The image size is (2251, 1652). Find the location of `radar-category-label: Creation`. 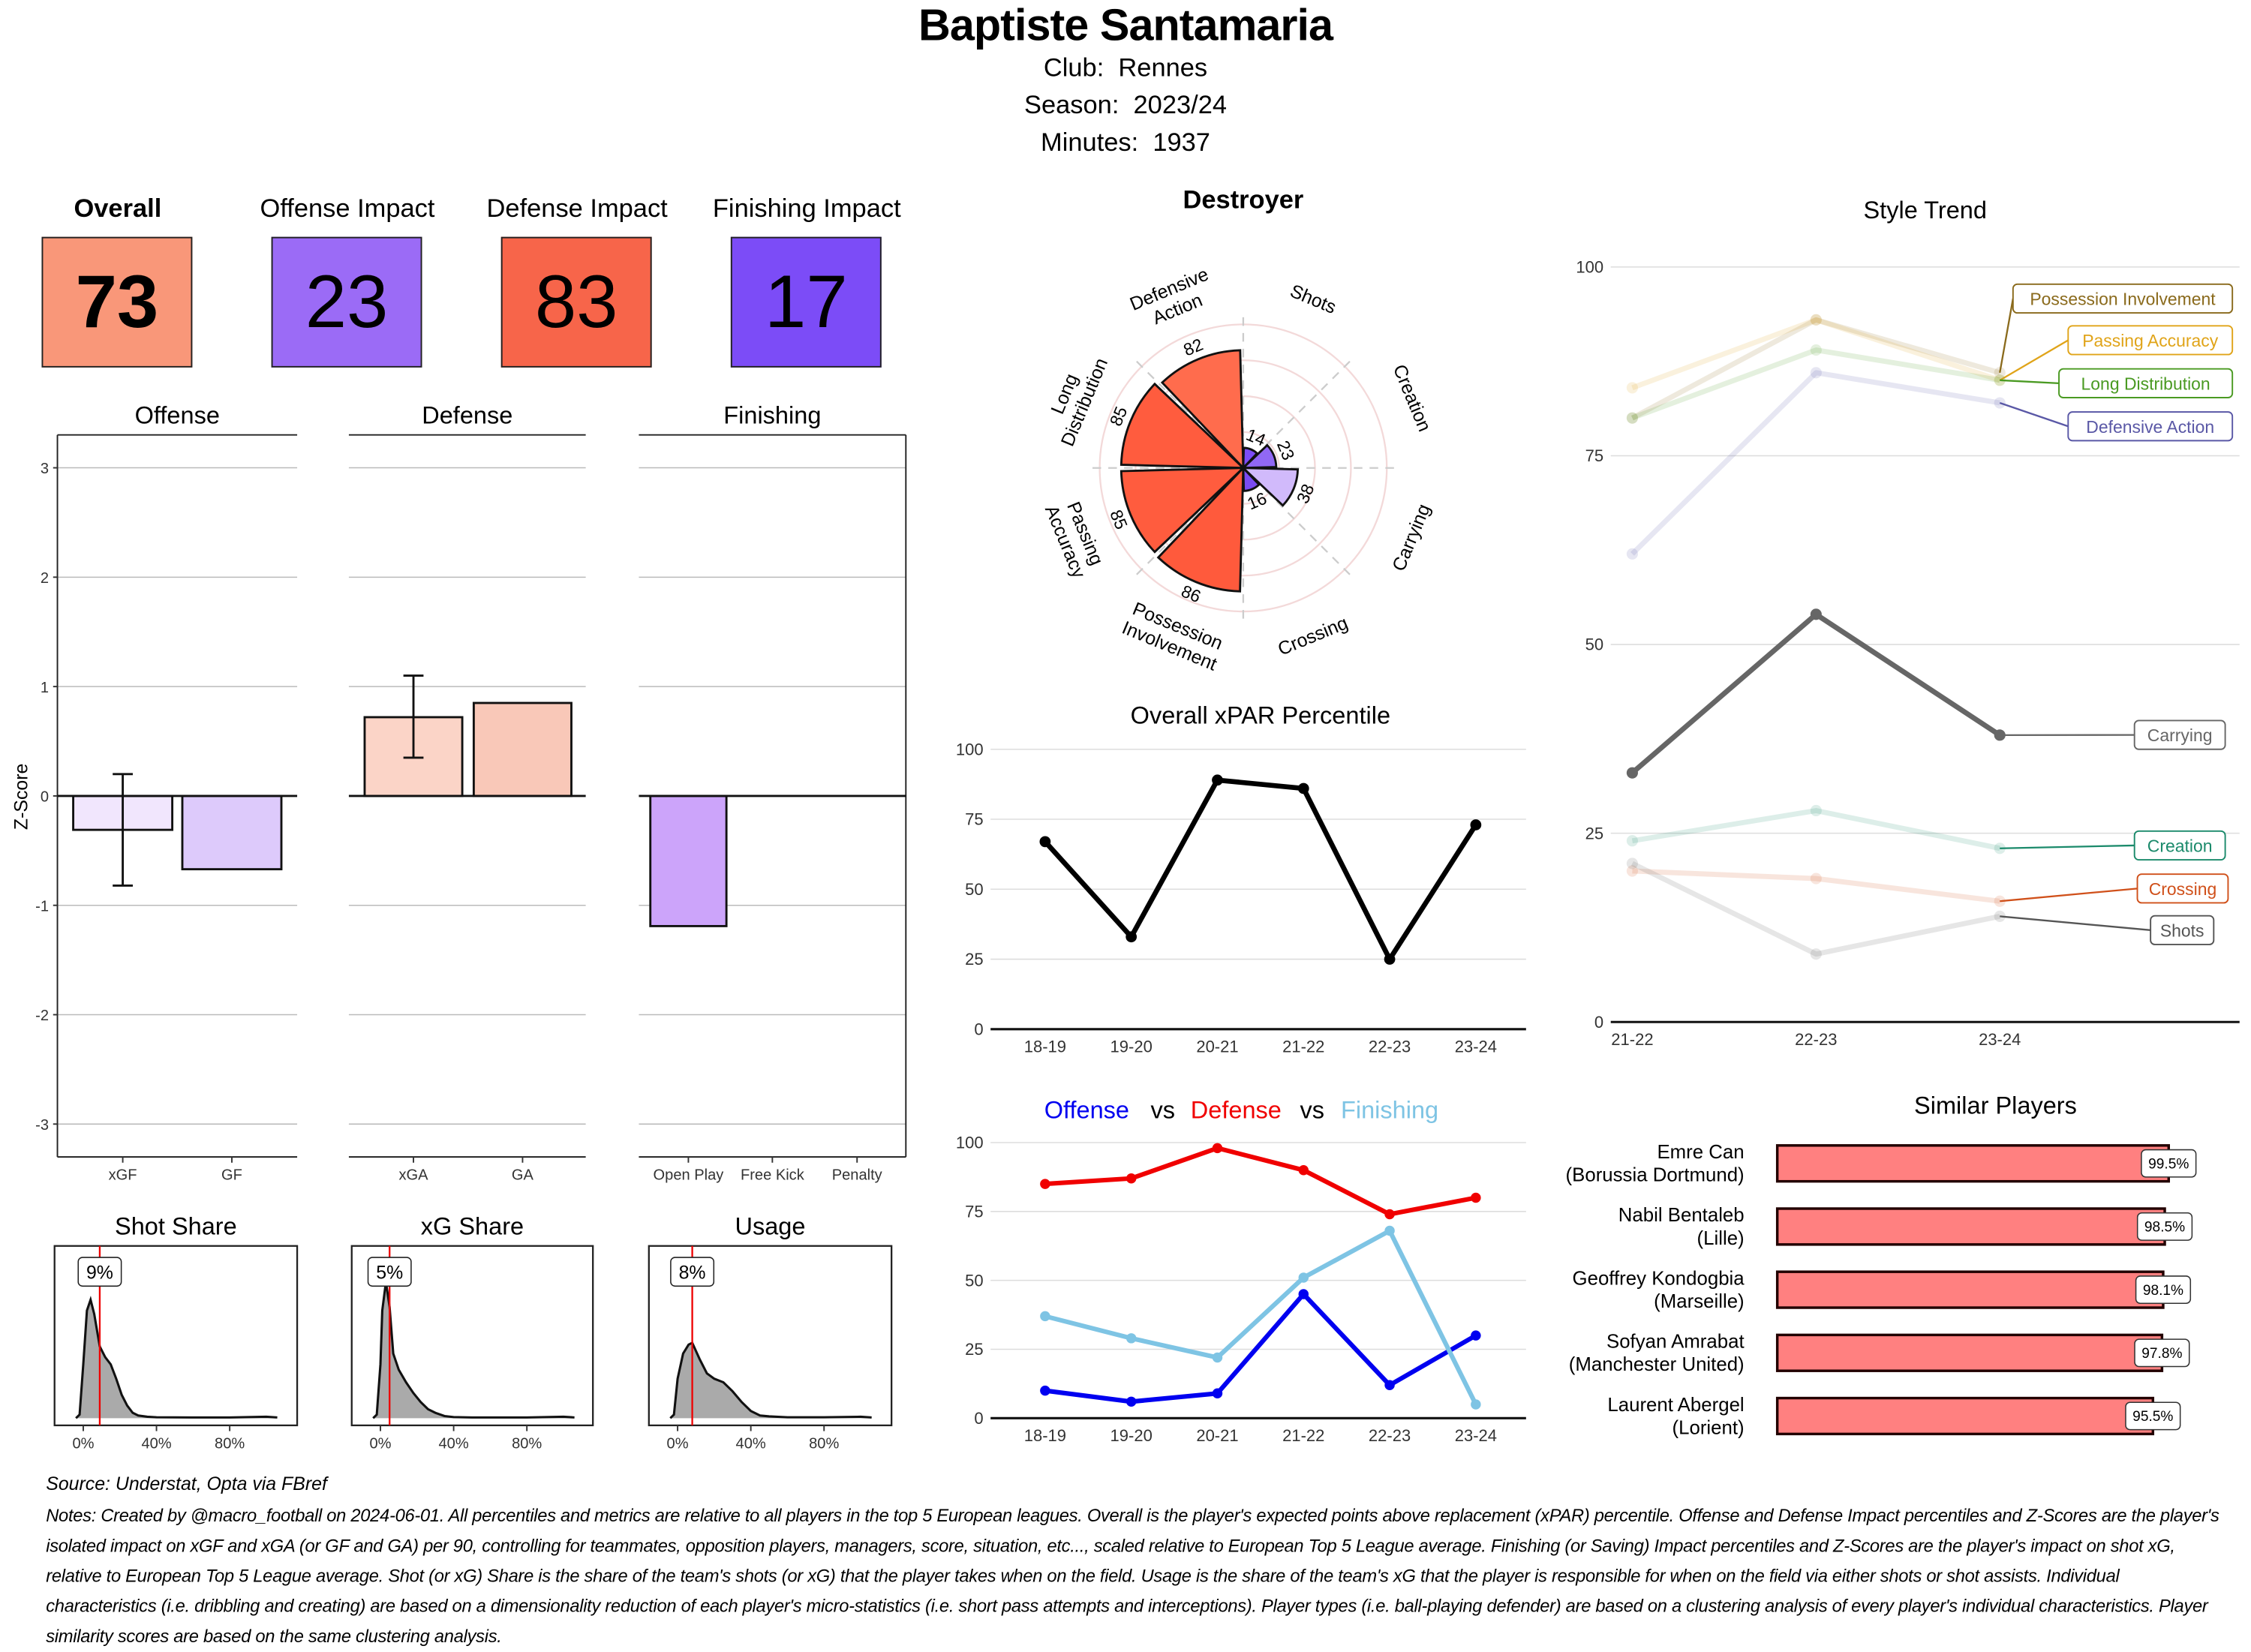

radar-category-label: Creation is located at coordinates (1412, 398).